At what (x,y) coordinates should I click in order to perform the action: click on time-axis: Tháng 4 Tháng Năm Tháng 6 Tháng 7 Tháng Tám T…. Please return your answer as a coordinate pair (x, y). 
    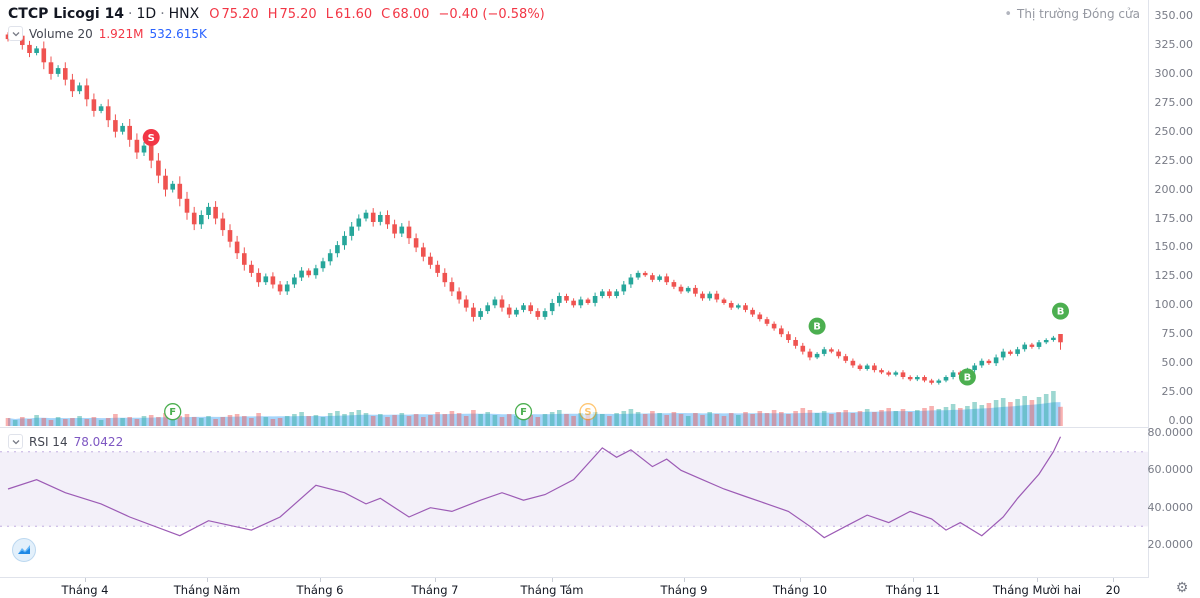
    Looking at the image, I should click on (600, 588).